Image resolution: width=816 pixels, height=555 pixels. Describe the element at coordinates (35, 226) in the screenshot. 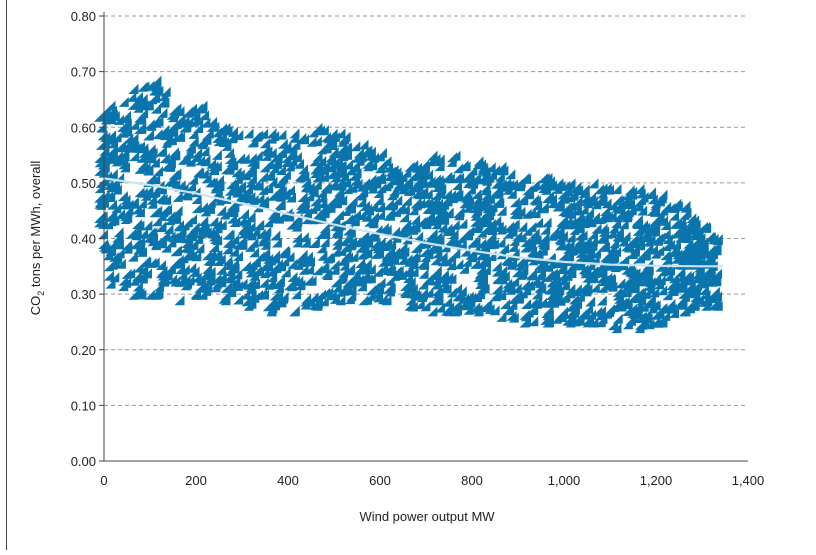

I see `y-axis-title-post: tons per MWh, overall` at that location.